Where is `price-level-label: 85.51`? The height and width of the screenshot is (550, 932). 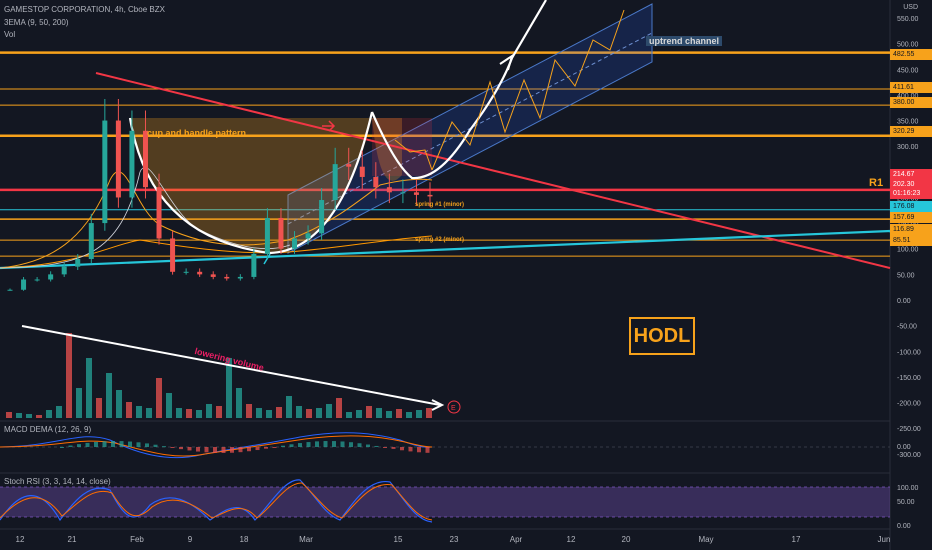 price-level-label: 85.51 is located at coordinates (911, 240).